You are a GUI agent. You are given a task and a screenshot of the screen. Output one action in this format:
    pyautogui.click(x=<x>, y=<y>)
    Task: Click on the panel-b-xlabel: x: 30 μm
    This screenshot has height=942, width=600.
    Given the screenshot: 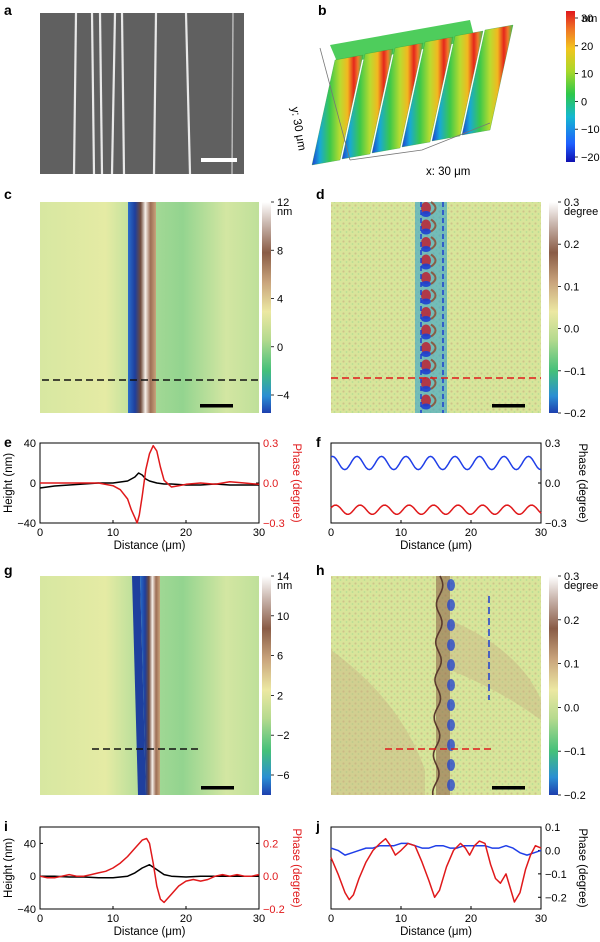 What is the action you would take?
    pyautogui.click(x=448, y=172)
    